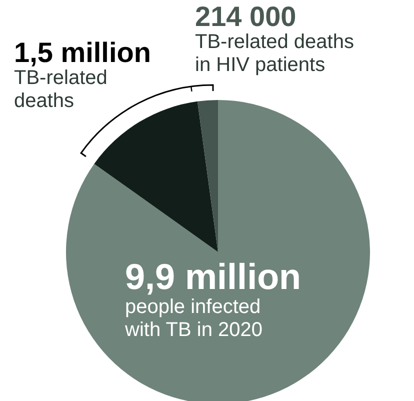 The image size is (414, 401). What do you see at coordinates (246, 16) in the screenshot?
I see `text: 214 000` at bounding box center [246, 16].